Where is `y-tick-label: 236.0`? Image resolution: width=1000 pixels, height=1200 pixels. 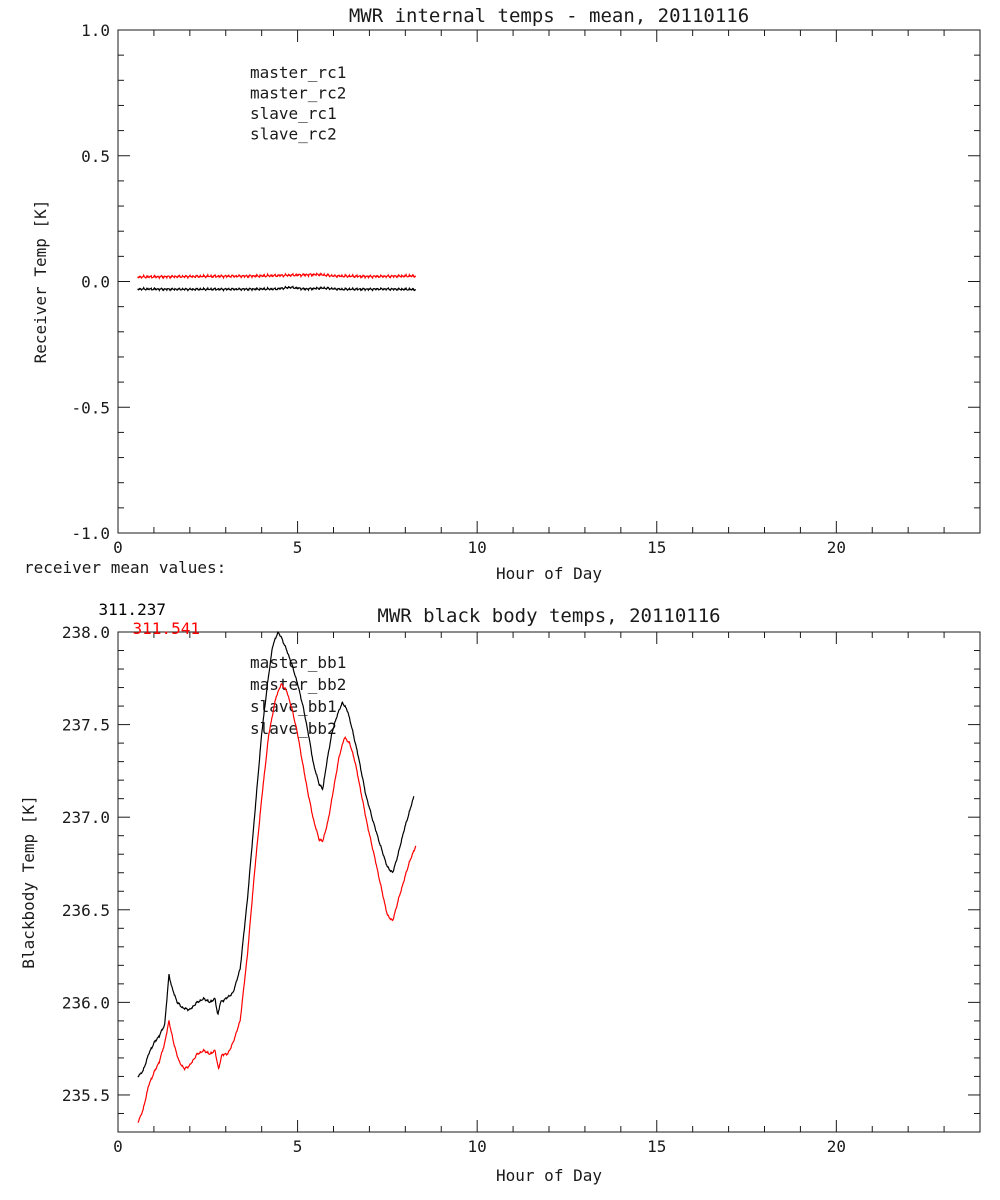 y-tick-label: 236.0 is located at coordinates (86, 1002).